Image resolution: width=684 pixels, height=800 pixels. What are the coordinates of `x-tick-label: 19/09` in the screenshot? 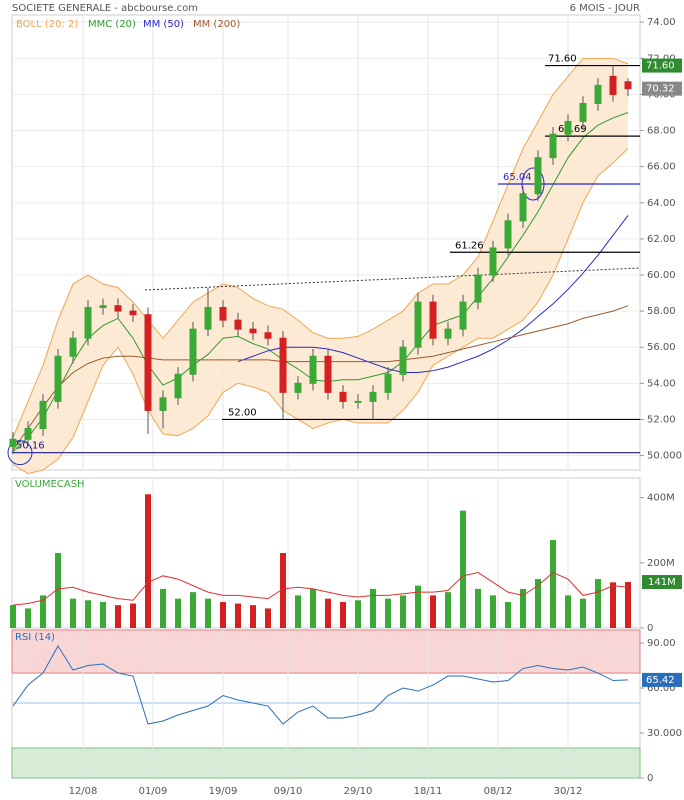 It's located at (223, 791).